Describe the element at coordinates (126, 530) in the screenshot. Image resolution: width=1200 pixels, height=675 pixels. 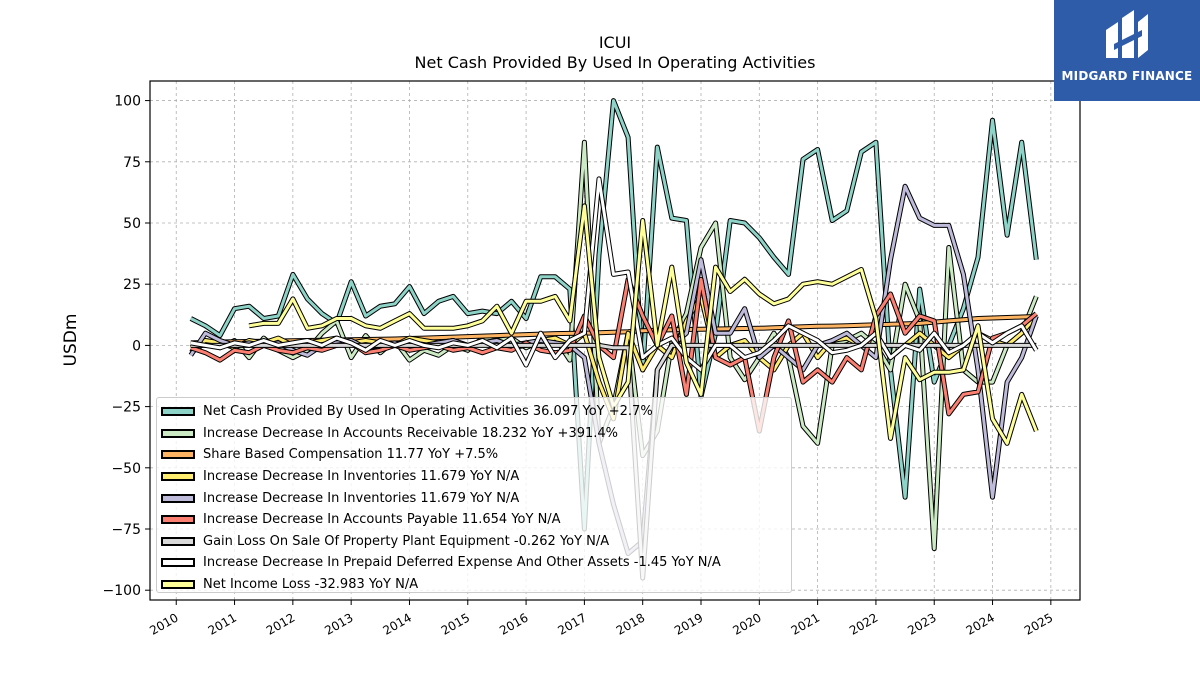
I see `y-tick-label: −75` at that location.